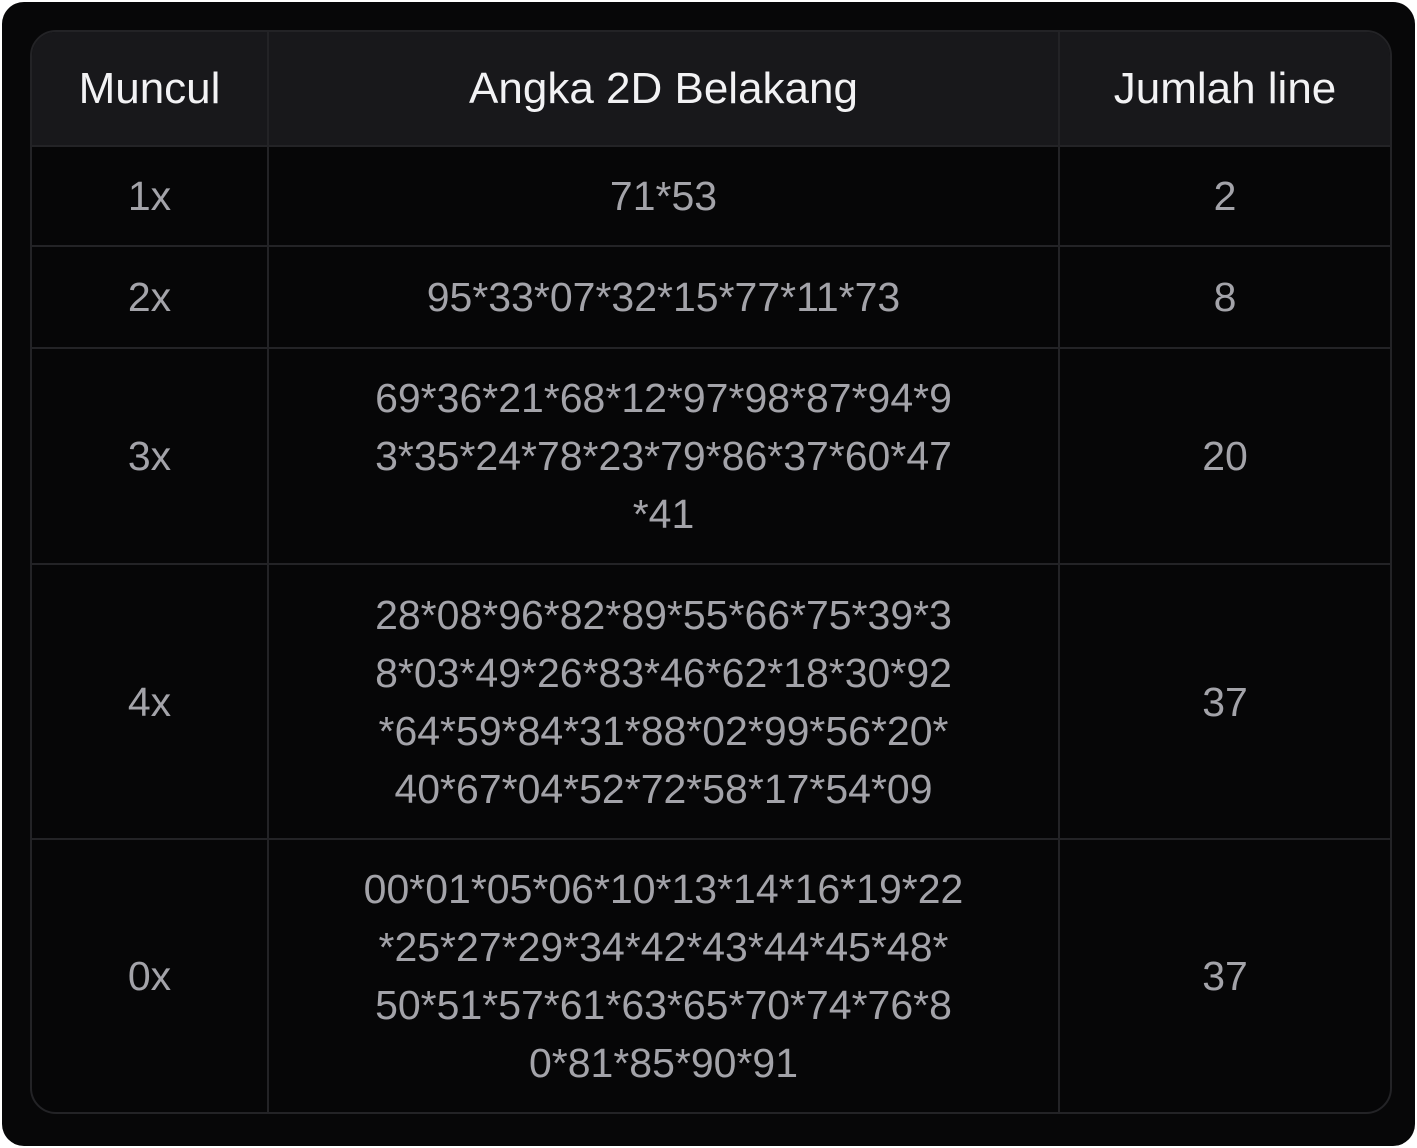  What do you see at coordinates (1225, 297) in the screenshot?
I see `jumlah-cell: 8` at bounding box center [1225, 297].